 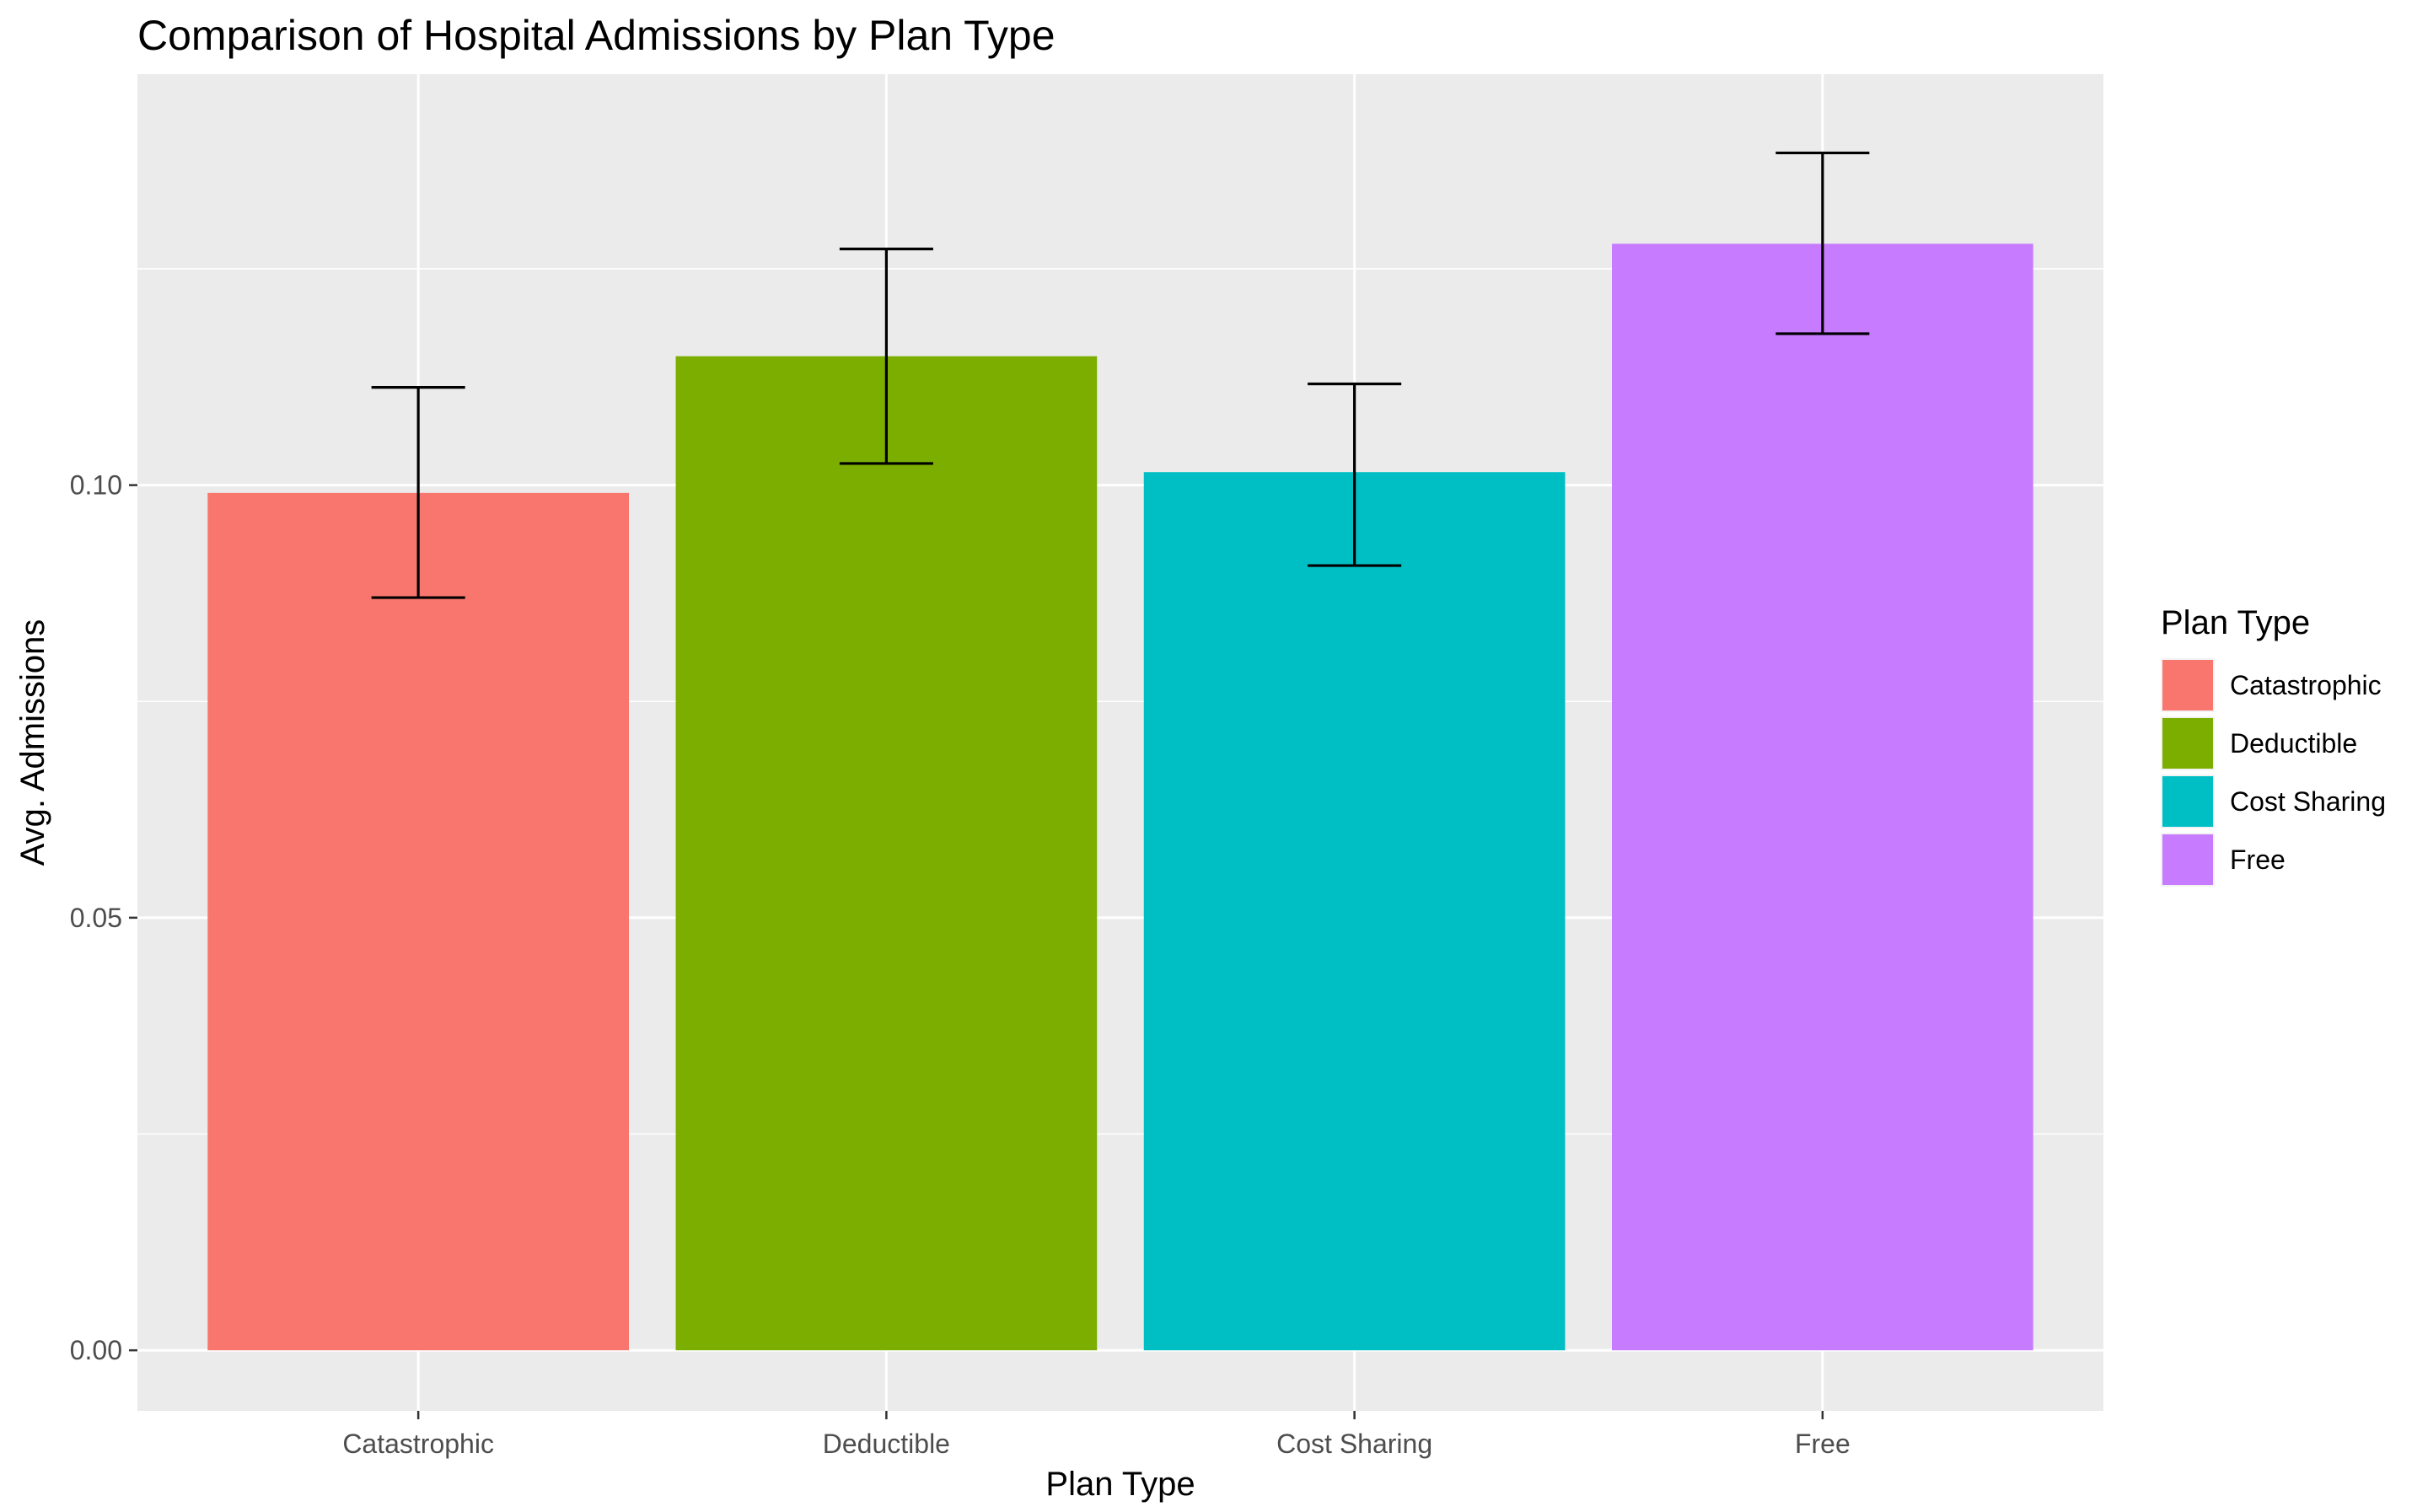 I want to click on legend-label: Free, so click(x=2258, y=859).